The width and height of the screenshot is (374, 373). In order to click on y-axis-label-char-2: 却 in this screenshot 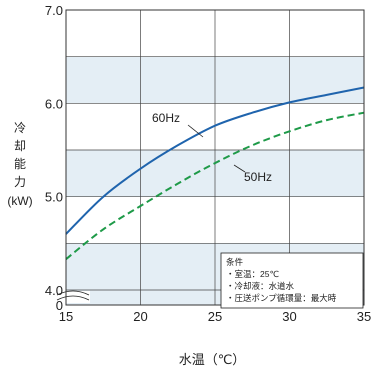, I will do `click(20, 146)`.